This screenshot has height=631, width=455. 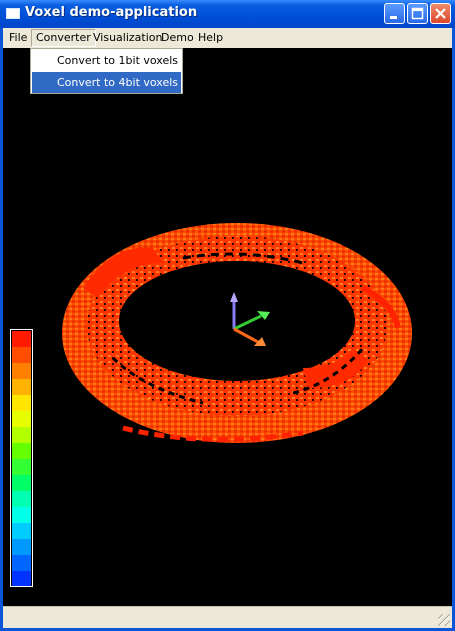 I want to click on close-button, so click(x=440, y=13).